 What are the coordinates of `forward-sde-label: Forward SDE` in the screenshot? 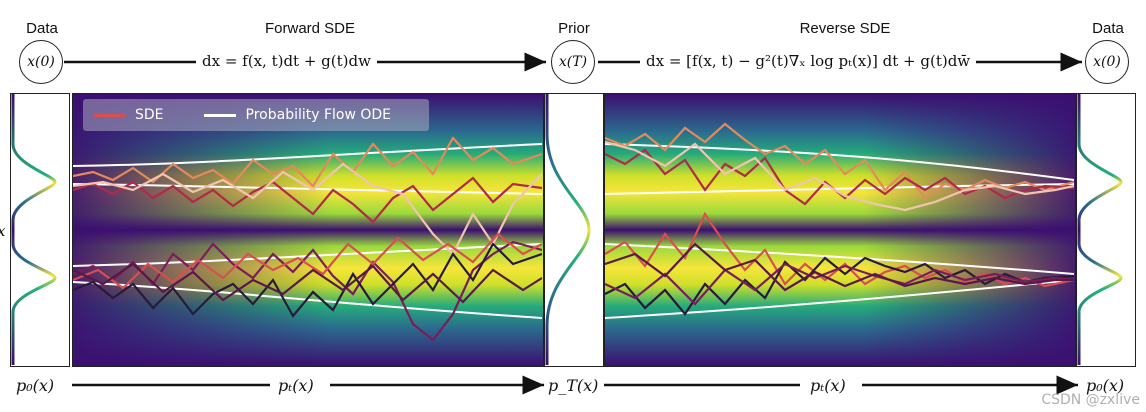 It's located at (310, 28).